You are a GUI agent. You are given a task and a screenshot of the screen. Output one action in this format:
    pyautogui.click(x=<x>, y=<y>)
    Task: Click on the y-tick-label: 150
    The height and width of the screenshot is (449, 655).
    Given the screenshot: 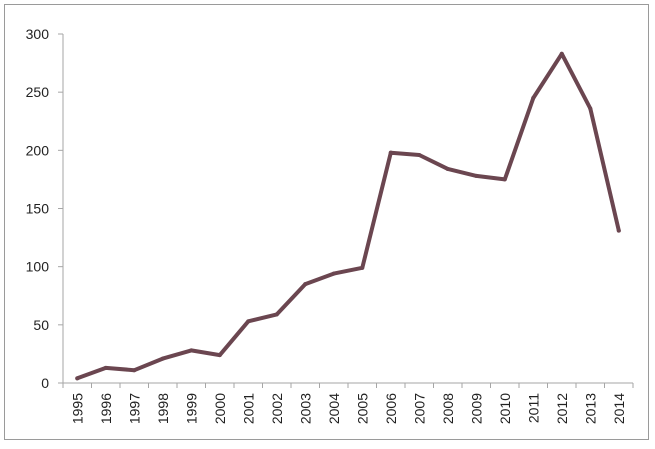 What is the action you would take?
    pyautogui.click(x=38, y=209)
    